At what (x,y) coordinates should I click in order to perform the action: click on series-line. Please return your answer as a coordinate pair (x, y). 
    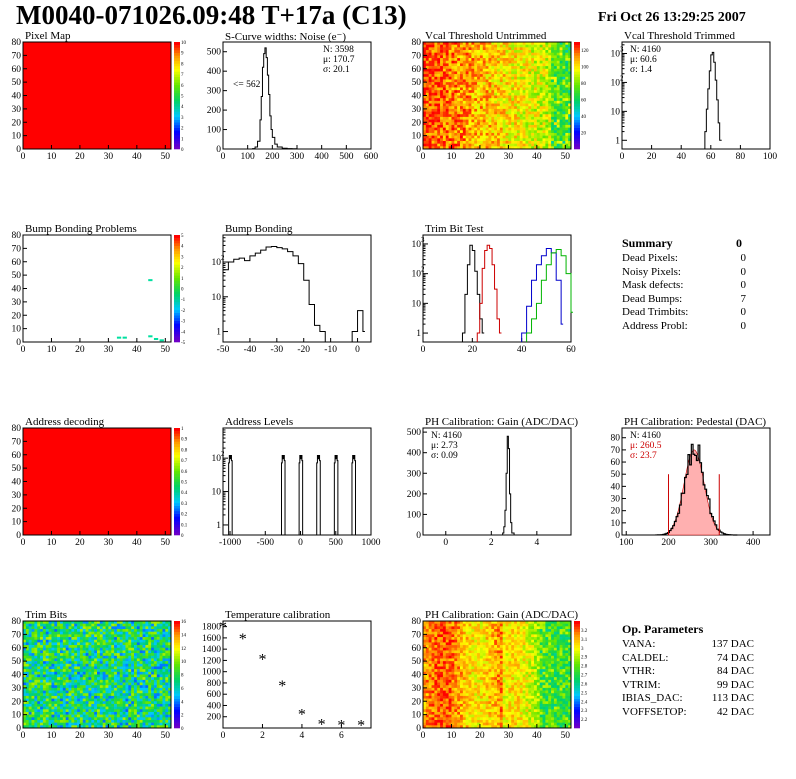
    Looking at the image, I should click on (550, 295).